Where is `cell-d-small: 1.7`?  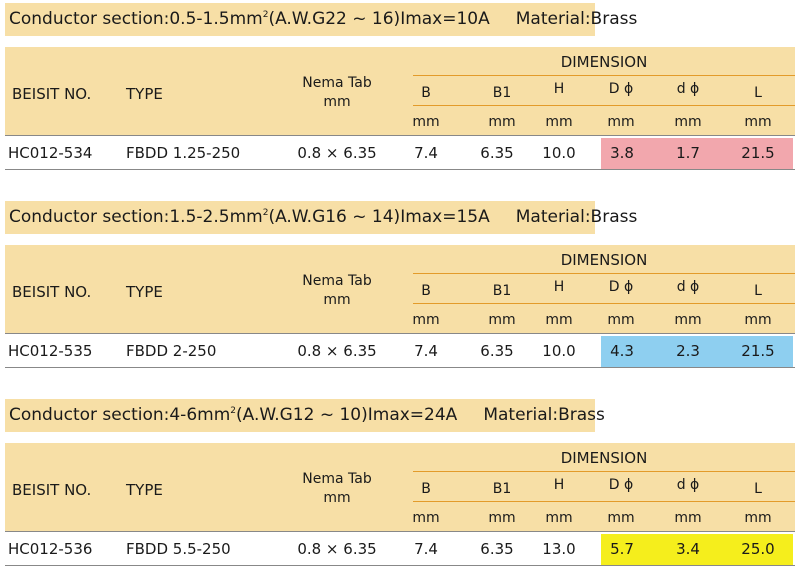
cell-d-small: 1.7 is located at coordinates (688, 153).